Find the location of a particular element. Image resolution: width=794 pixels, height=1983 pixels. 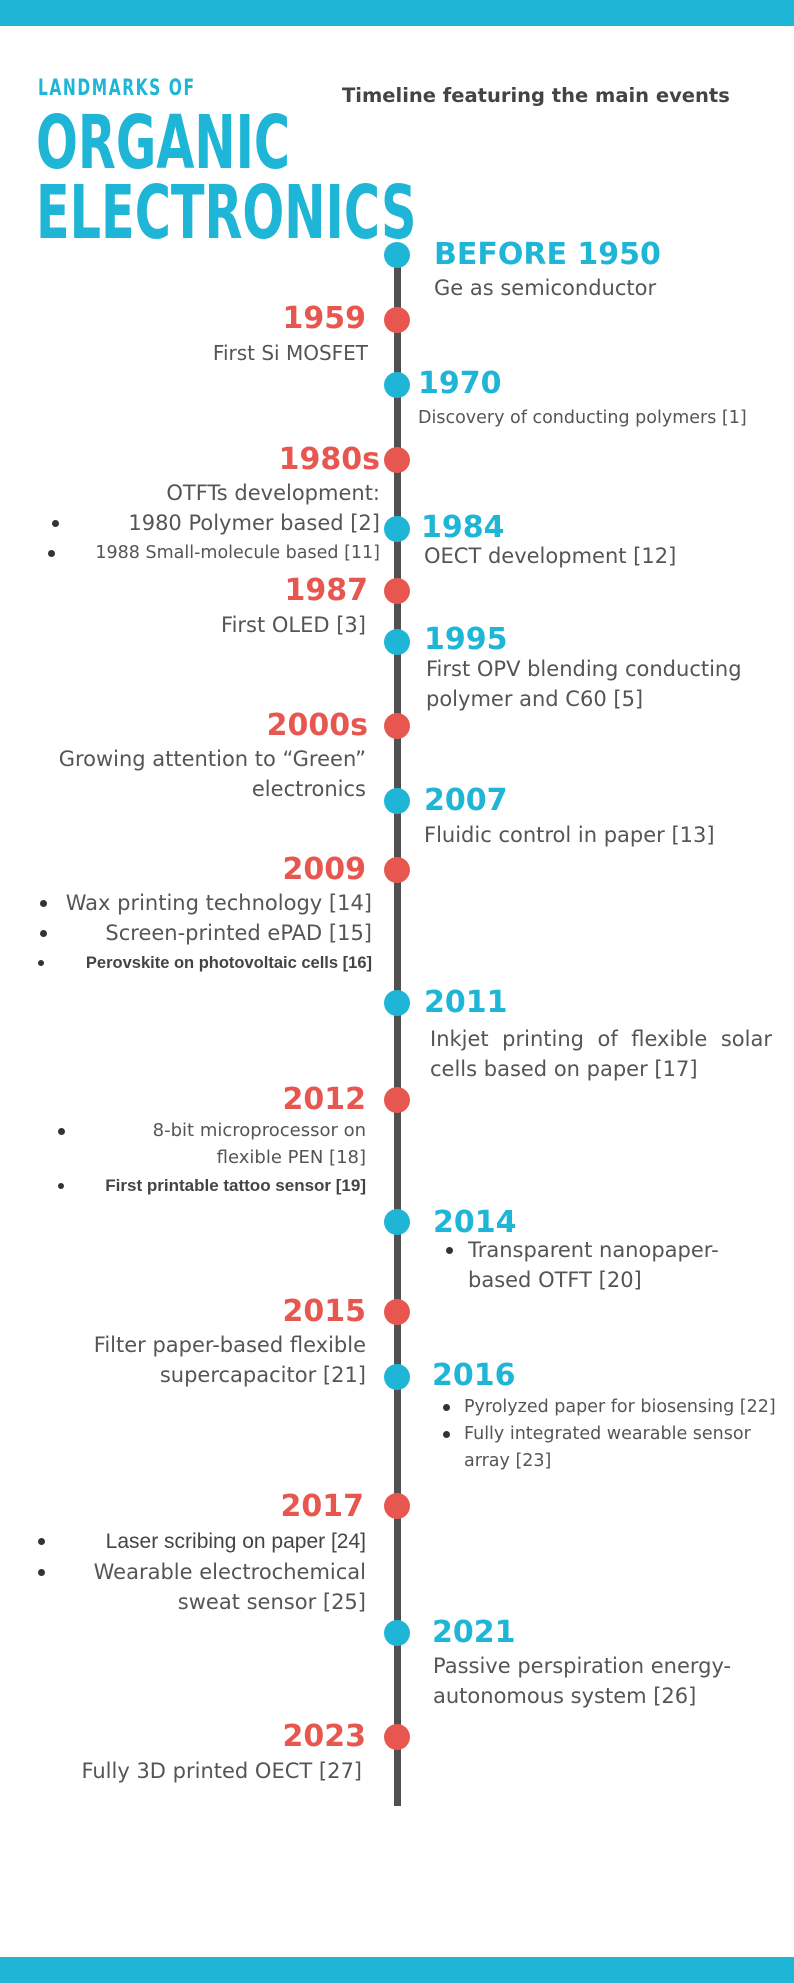

timeline-marker-2017 is located at coordinates (397, 1506).